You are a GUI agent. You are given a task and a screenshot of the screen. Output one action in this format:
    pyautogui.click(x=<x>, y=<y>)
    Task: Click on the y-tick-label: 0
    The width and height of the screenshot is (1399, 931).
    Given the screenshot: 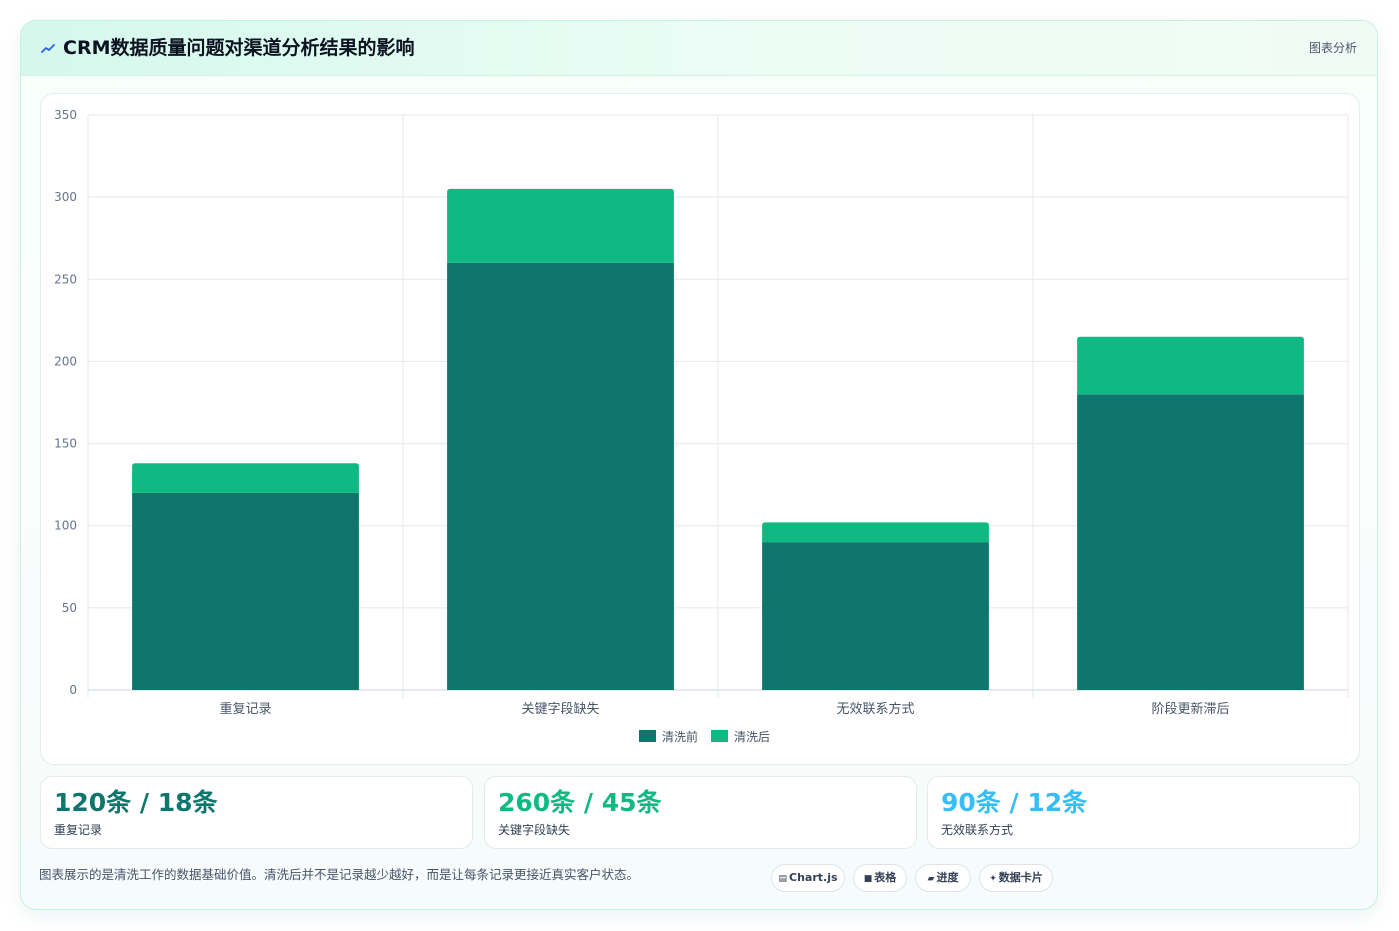 What is the action you would take?
    pyautogui.click(x=73, y=690)
    